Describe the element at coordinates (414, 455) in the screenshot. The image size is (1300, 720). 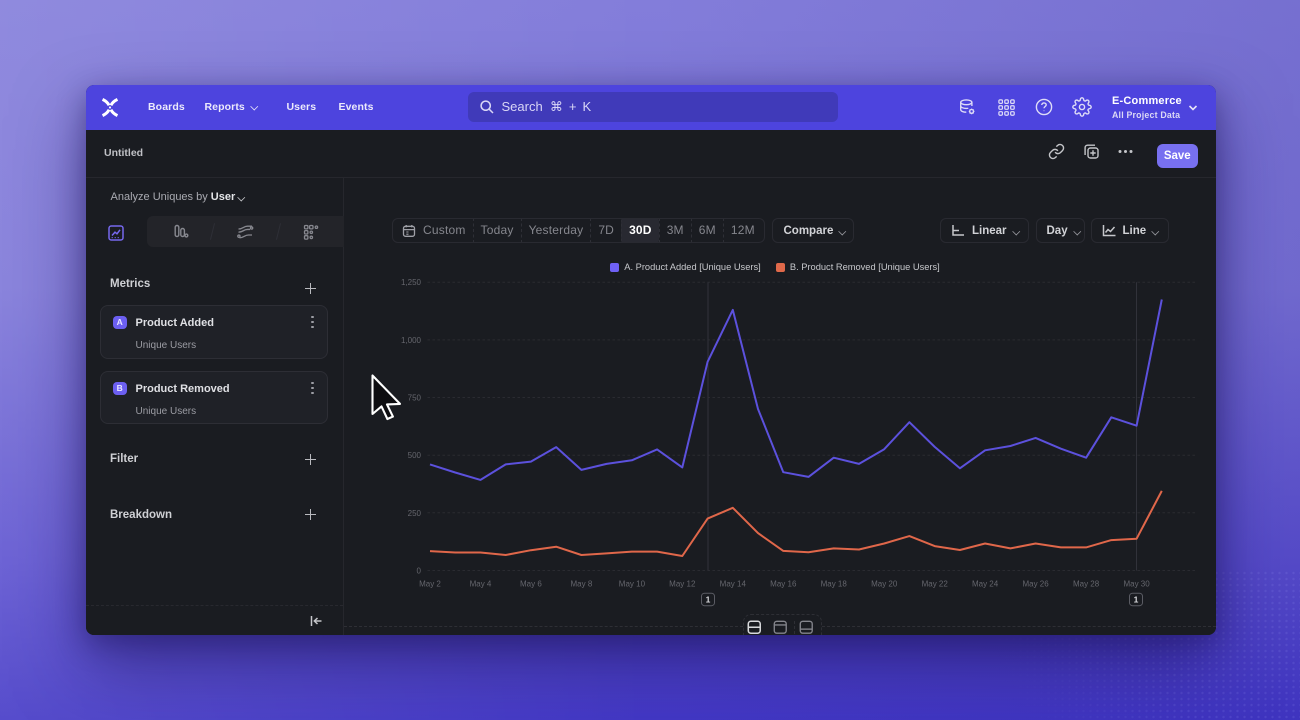
I see `svg-text: 500` at that location.